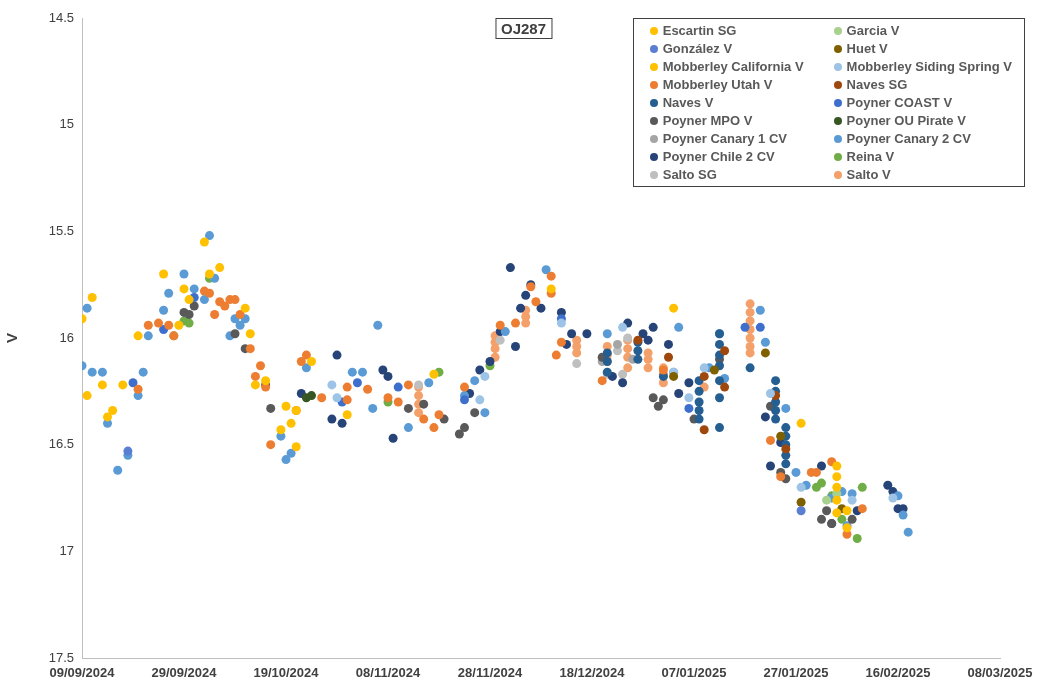 This screenshot has width=1047, height=691. Describe the element at coordinates (867, 48) in the screenshot. I see `legend-label: Huet V` at that location.